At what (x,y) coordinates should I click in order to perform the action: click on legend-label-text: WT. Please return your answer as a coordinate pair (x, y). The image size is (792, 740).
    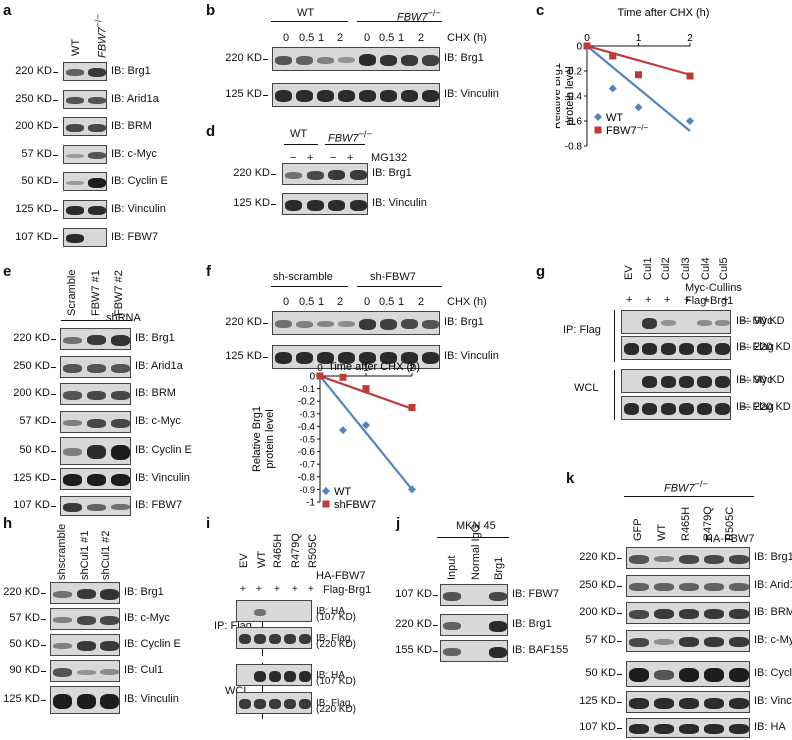
    Looking at the image, I should click on (342, 492).